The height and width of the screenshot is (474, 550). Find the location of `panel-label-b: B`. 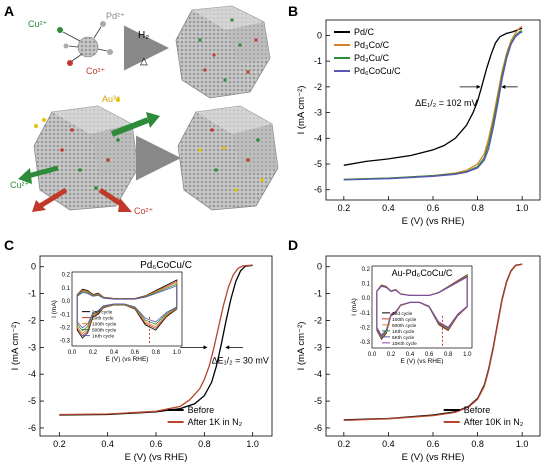

panel-label-b: B is located at coordinates (293, 11).